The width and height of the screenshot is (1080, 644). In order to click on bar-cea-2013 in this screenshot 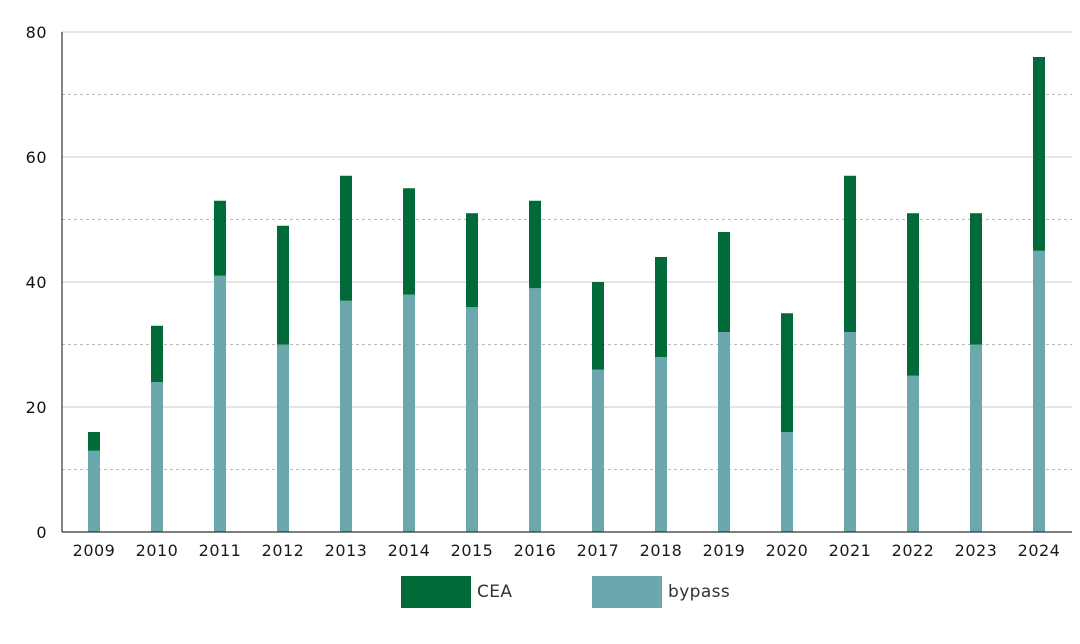, I will do `click(346, 238)`.